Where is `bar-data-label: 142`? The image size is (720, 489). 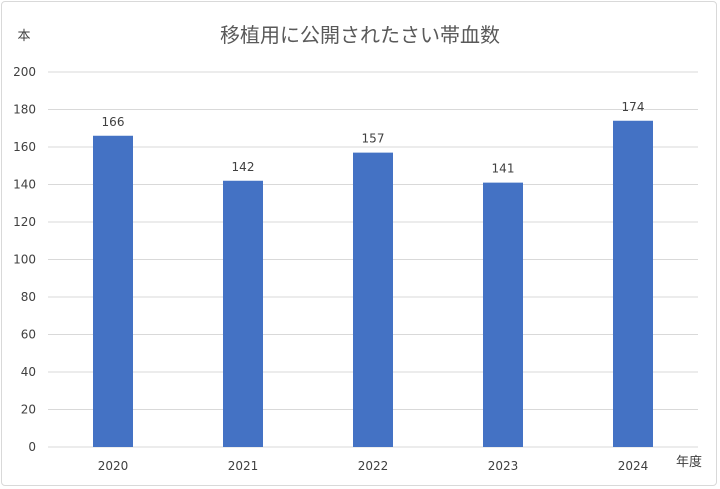 bar-data-label: 142 is located at coordinates (243, 167).